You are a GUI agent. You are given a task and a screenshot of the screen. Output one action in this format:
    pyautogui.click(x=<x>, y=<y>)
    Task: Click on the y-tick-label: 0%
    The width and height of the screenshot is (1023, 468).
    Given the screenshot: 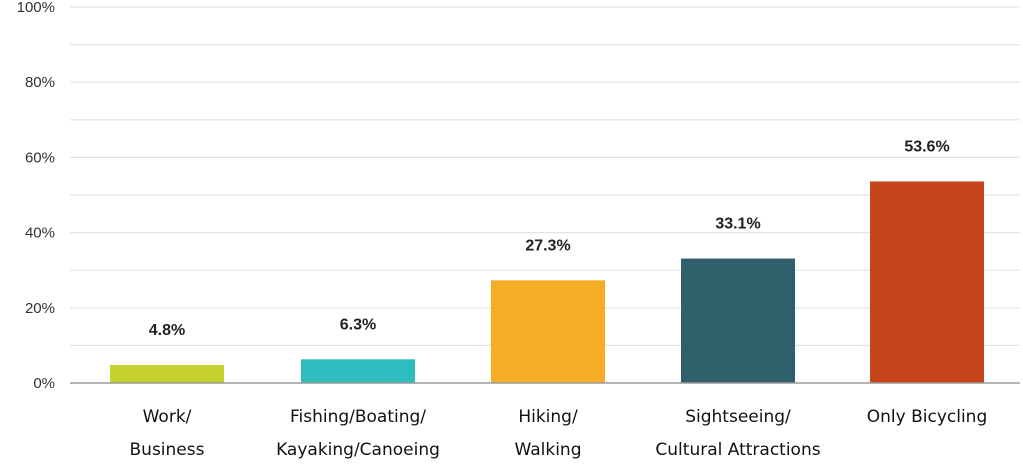 What is the action you would take?
    pyautogui.click(x=44, y=383)
    